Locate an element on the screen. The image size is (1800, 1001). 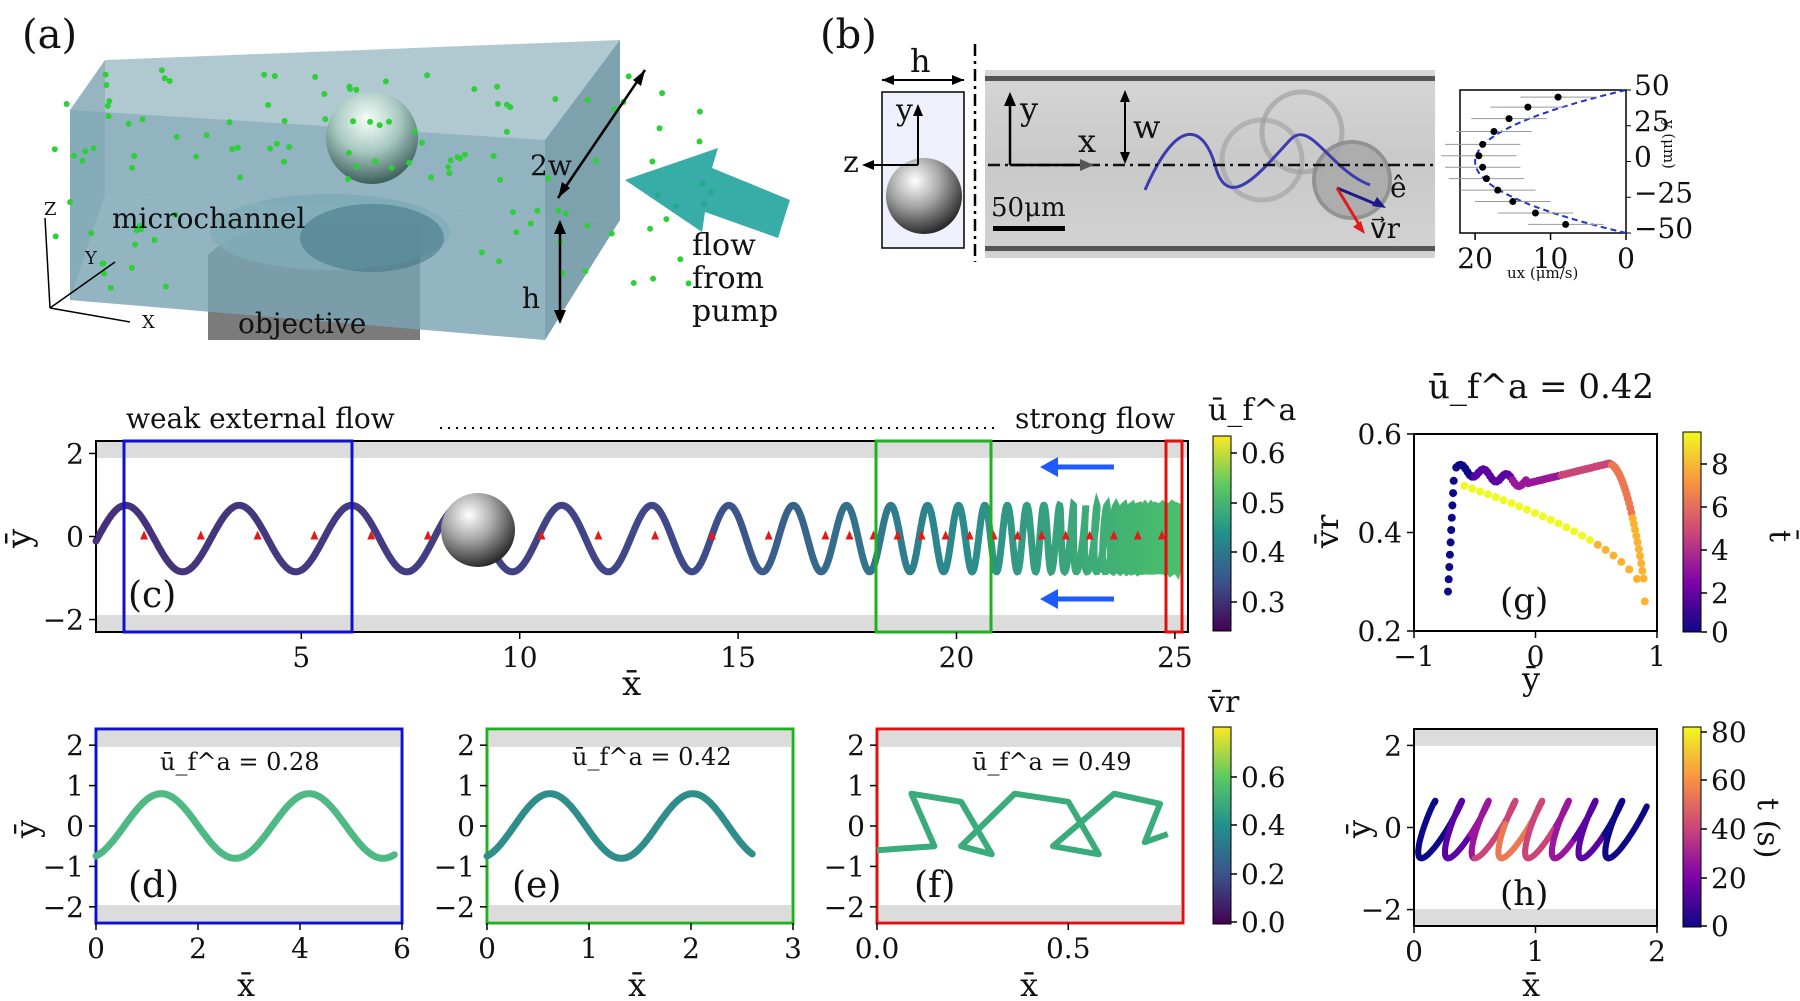
e-trajectory is located at coordinates (619, 826).